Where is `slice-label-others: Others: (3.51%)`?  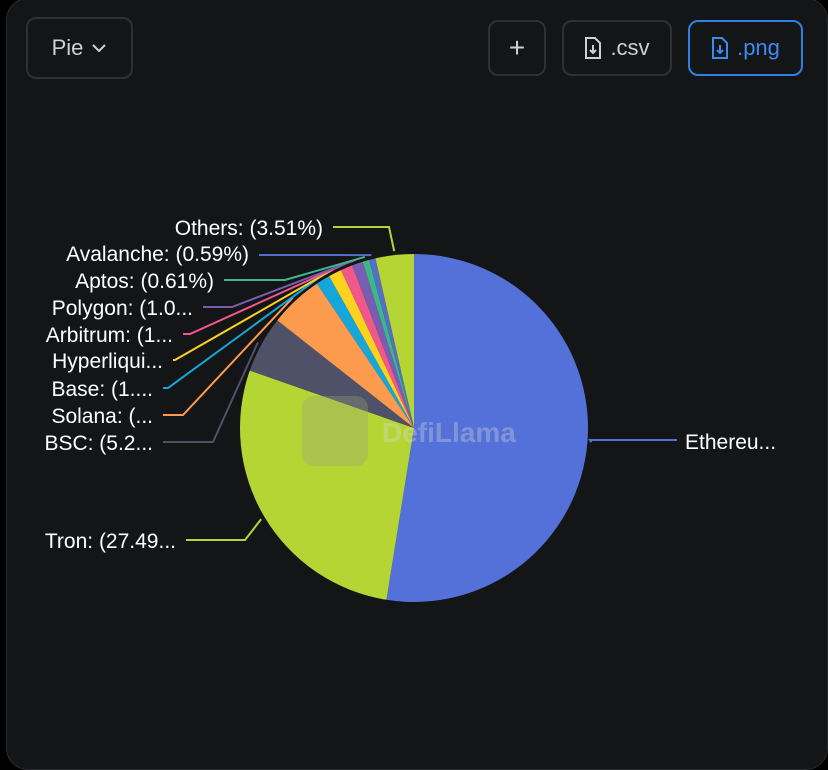
slice-label-others: Others: (3.51%) is located at coordinates (249, 228).